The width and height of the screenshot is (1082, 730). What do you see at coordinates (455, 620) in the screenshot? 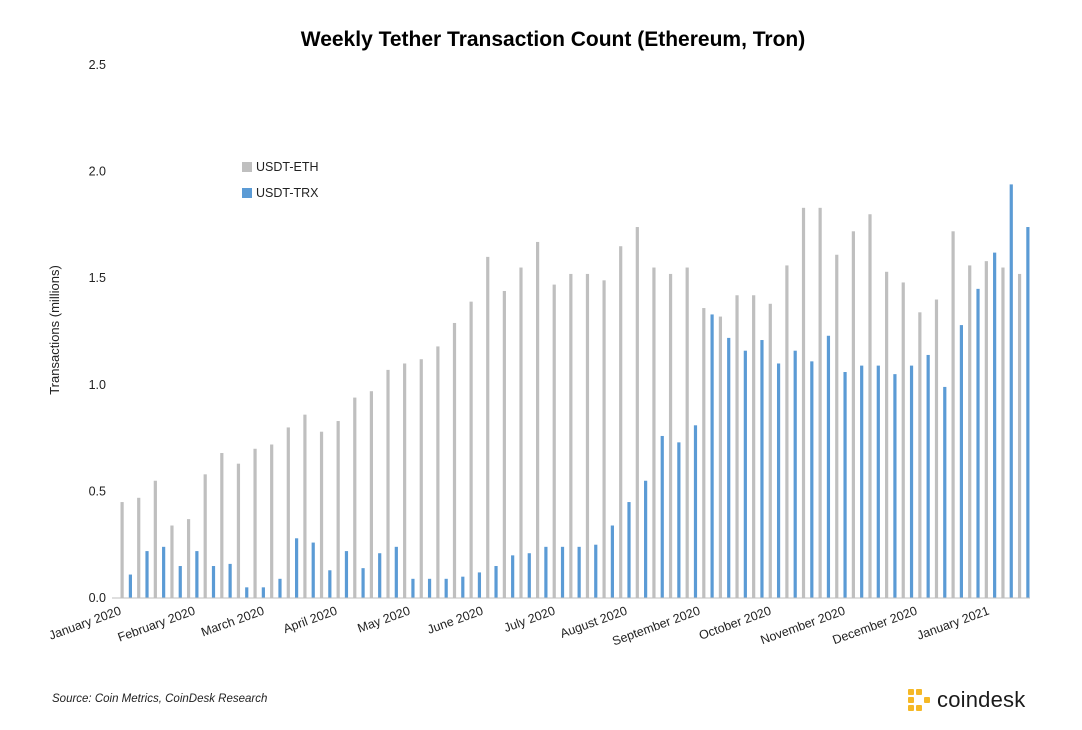
I see `x-tick-label: June 2020` at bounding box center [455, 620].